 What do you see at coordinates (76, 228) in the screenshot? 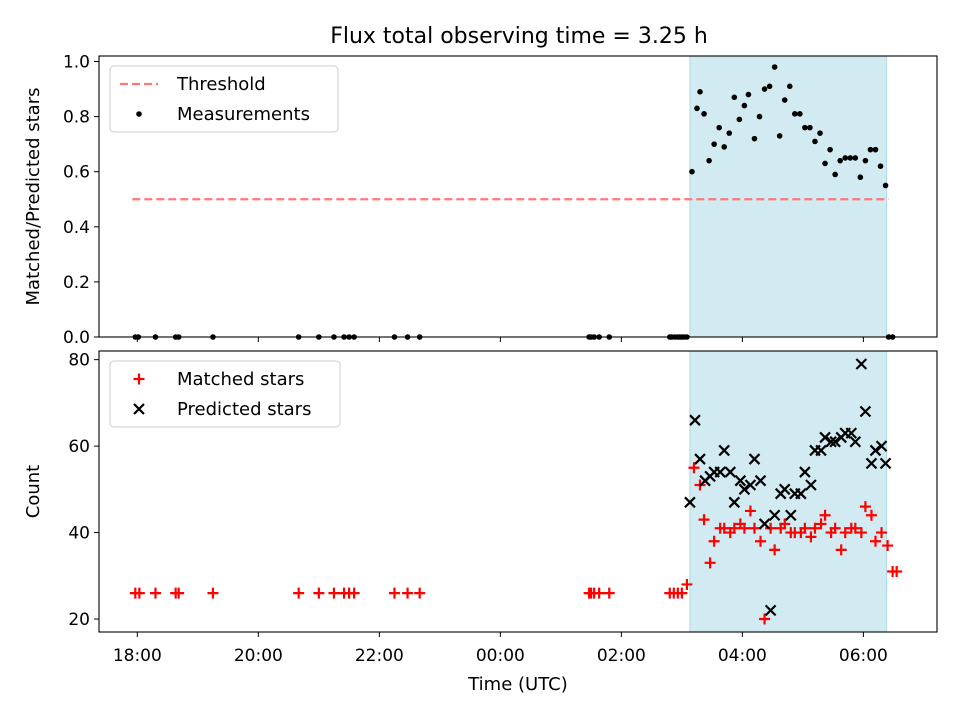
I see `y-tick-label: 0.4` at bounding box center [76, 228].